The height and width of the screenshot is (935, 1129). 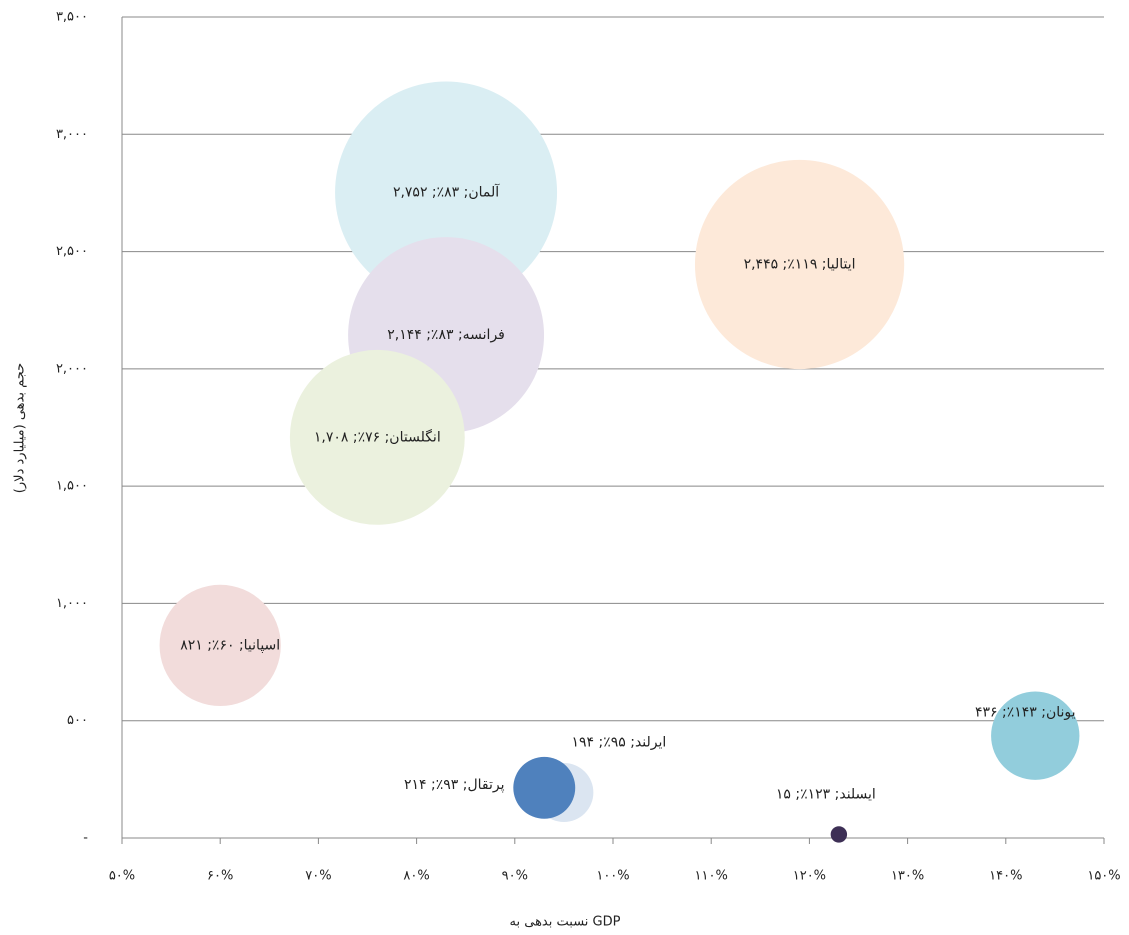 I want to click on x-tick-label: ۱۲۰%, so click(x=809, y=876).